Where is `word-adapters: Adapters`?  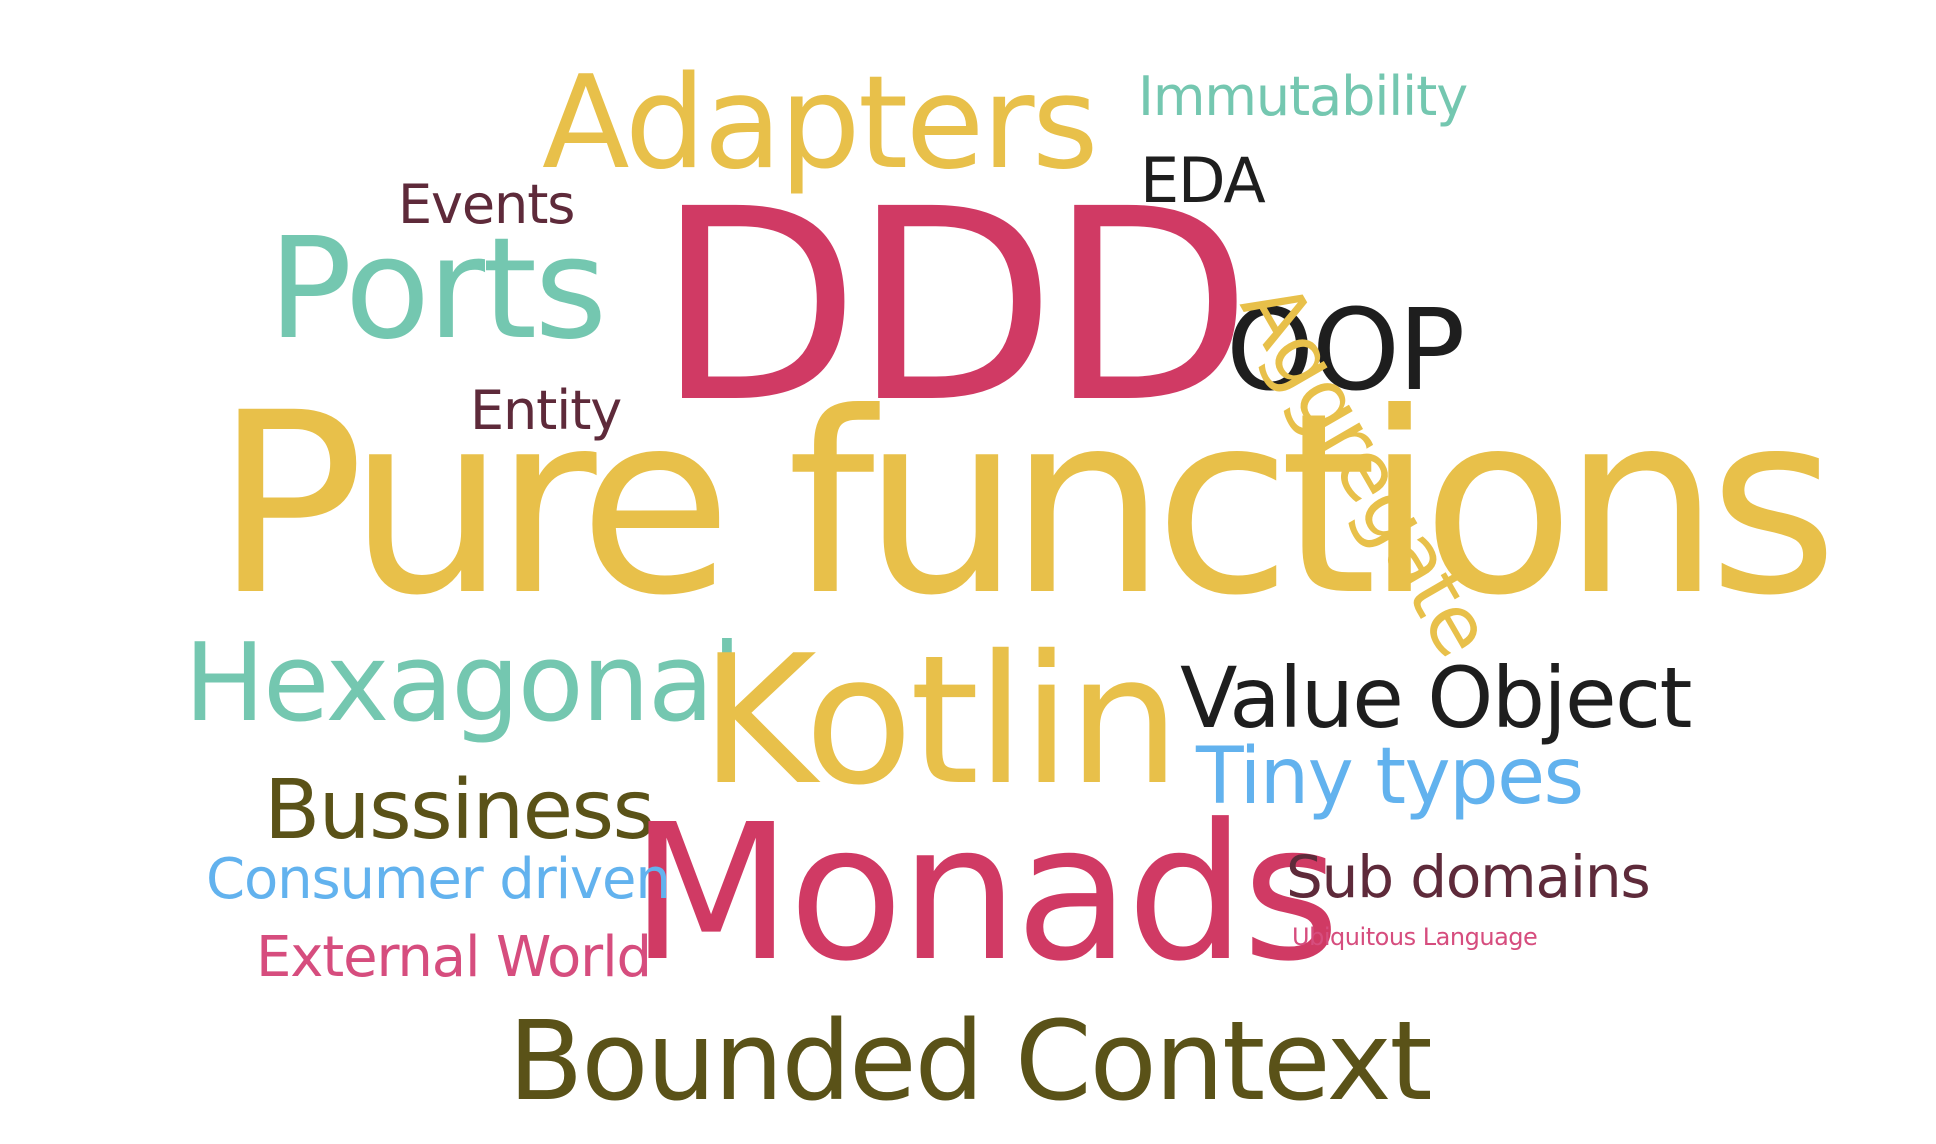
word-adapters: Adapters is located at coordinates (820, 123).